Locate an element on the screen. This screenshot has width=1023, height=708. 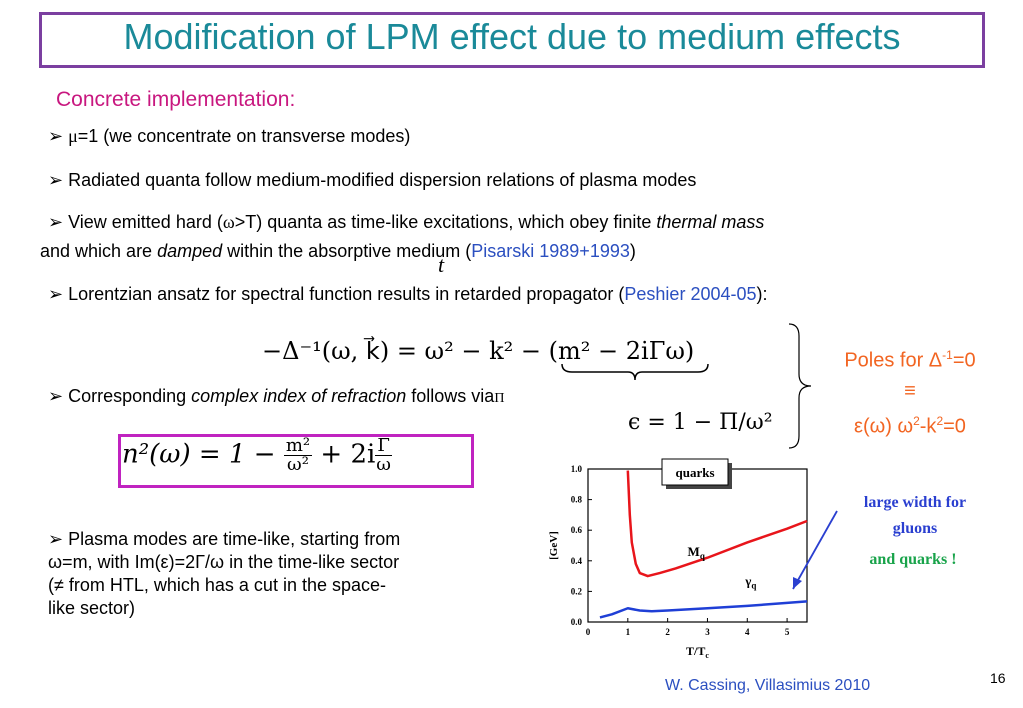
annotation-arrowhead is located at coordinates (797, 583).